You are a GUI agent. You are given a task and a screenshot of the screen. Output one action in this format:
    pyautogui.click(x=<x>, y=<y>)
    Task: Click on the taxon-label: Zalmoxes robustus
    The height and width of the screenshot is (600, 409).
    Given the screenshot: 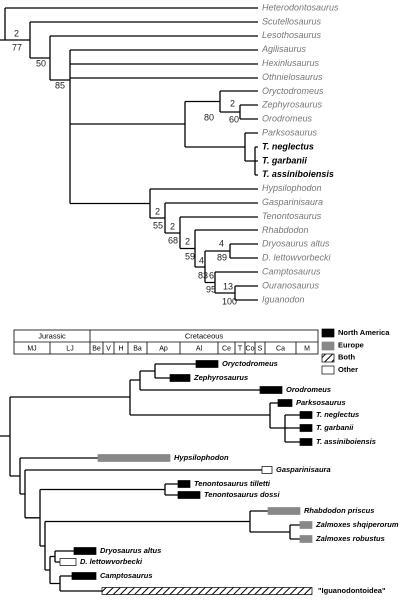 What is the action you would take?
    pyautogui.click(x=350, y=538)
    